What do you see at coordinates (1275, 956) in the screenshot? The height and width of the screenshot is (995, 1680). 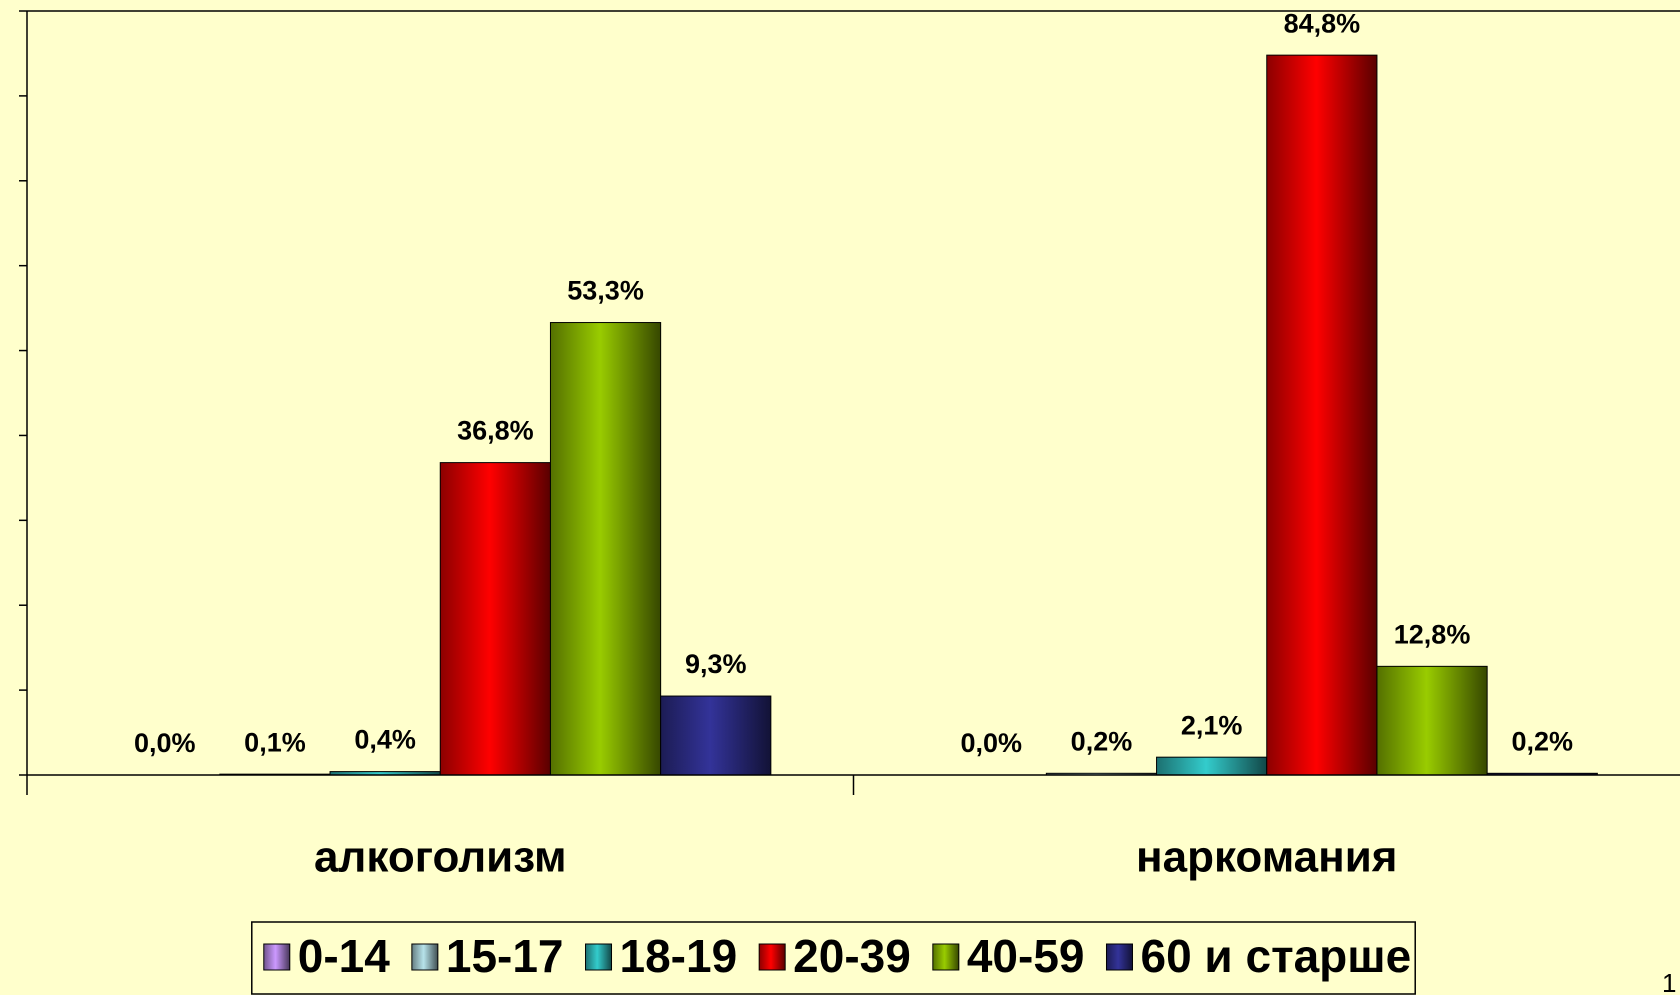 I see `legend-label: 60 и старше` at bounding box center [1275, 956].